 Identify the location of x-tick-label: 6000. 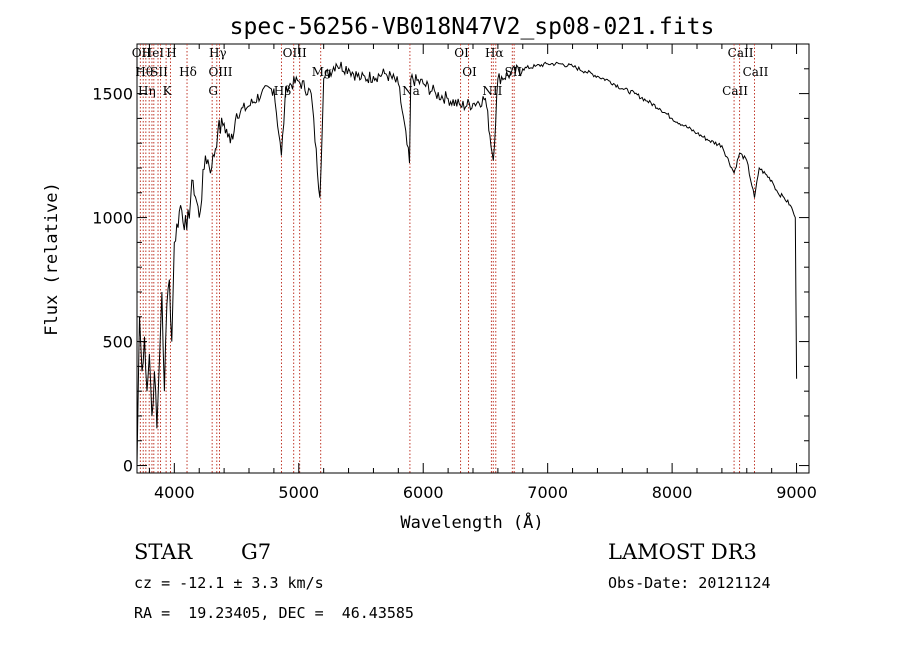
(423, 492).